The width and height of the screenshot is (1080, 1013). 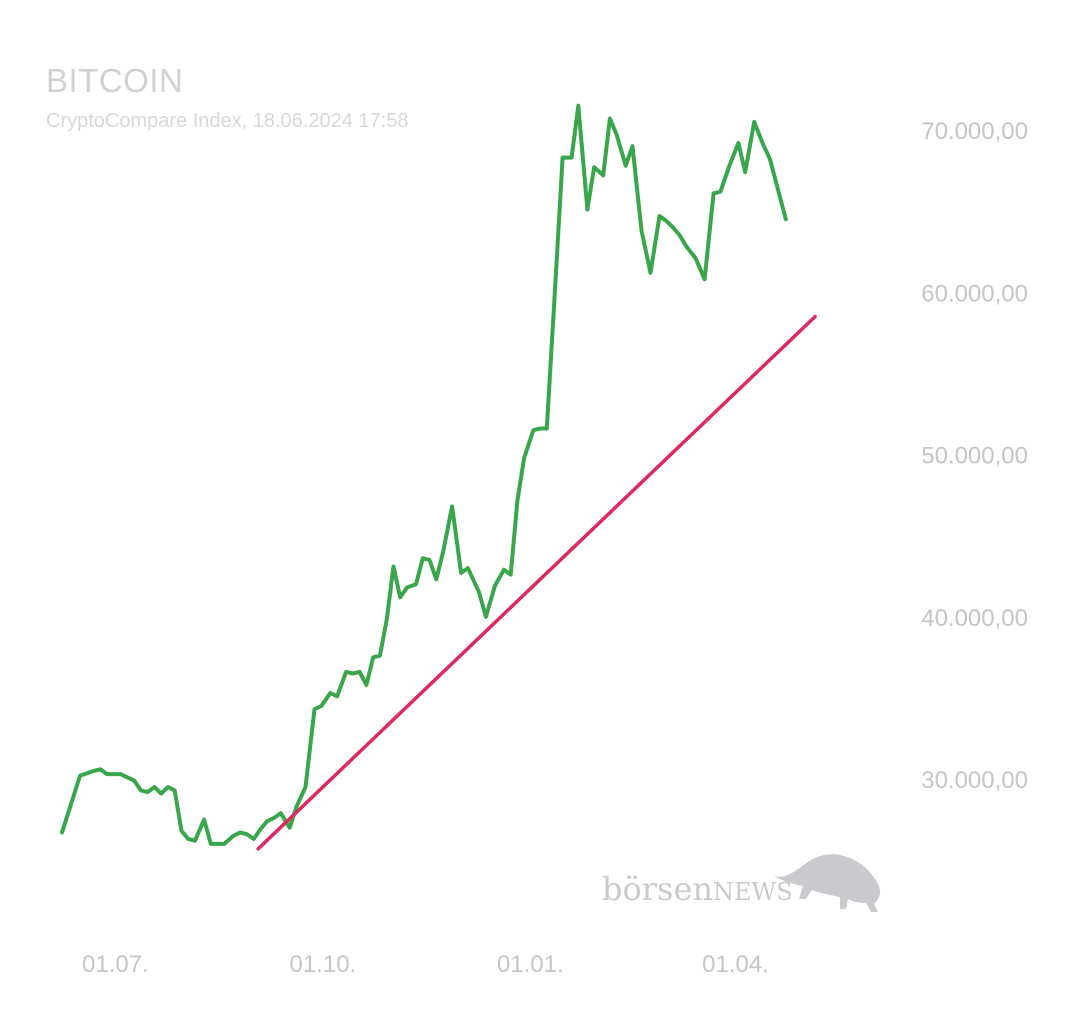 What do you see at coordinates (974, 780) in the screenshot?
I see `y-tick-label: 30.000,00` at bounding box center [974, 780].